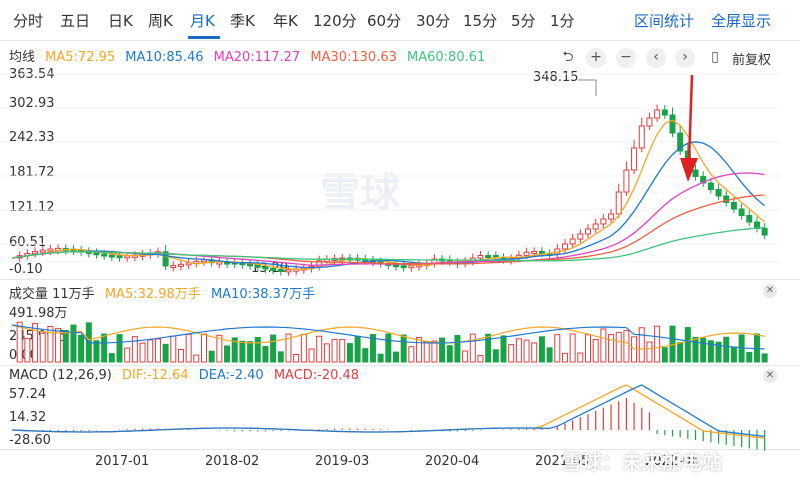  Describe the element at coordinates (562, 461) in the screenshot. I see `date-tick-label: 2021-05` at that location.